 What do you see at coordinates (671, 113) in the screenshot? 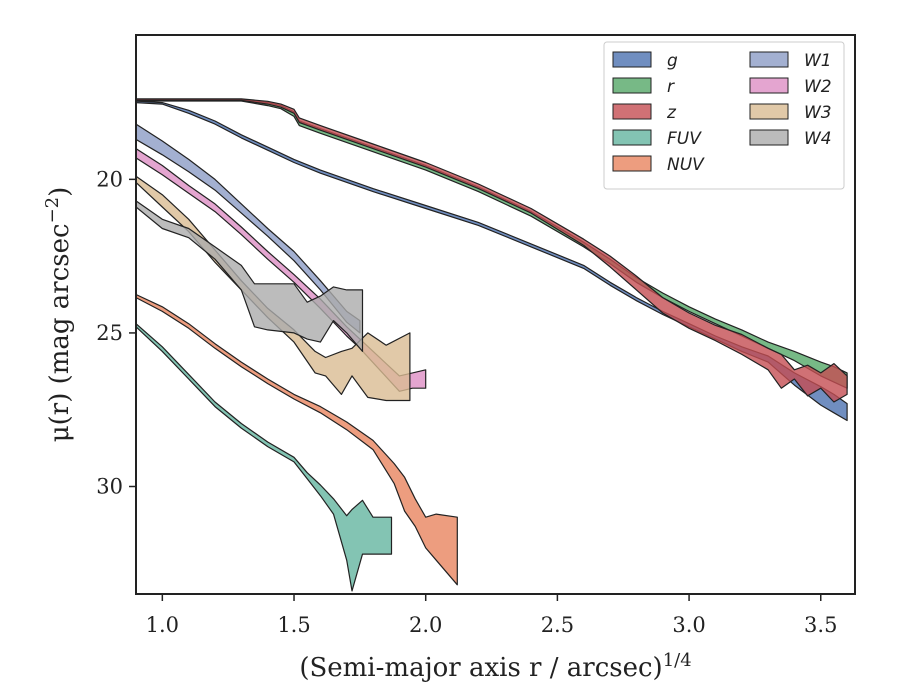
I see `legend-label-z: z` at bounding box center [671, 113].